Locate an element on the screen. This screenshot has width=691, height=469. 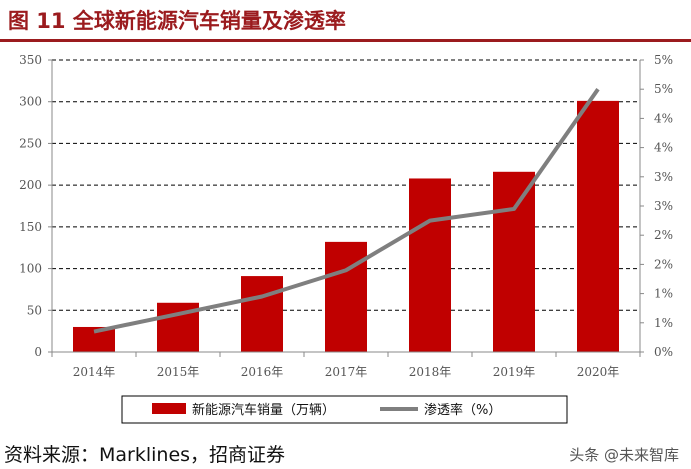
legend-box is located at coordinates (344, 409).